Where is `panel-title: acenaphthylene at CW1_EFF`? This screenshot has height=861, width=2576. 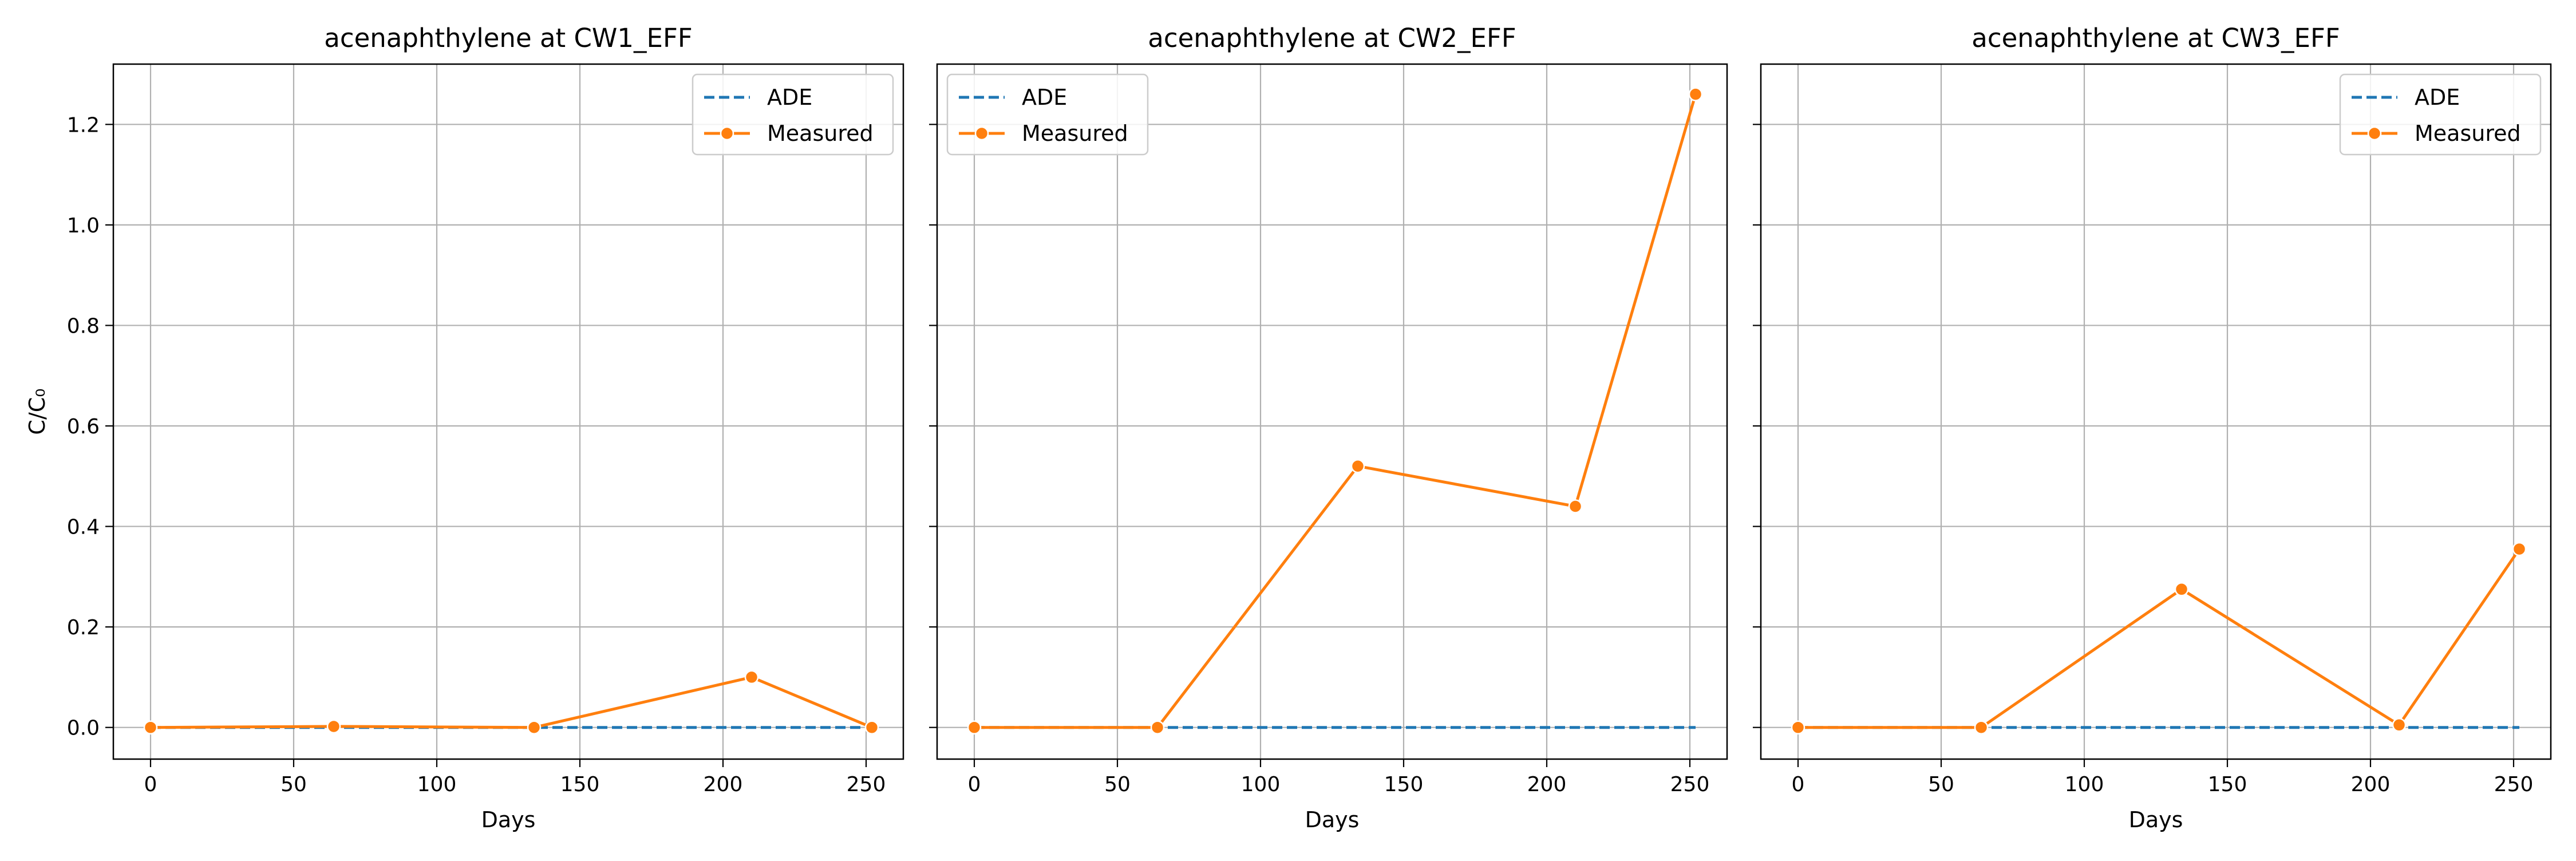
panel-title: acenaphthylene at CW1_EFF is located at coordinates (508, 38).